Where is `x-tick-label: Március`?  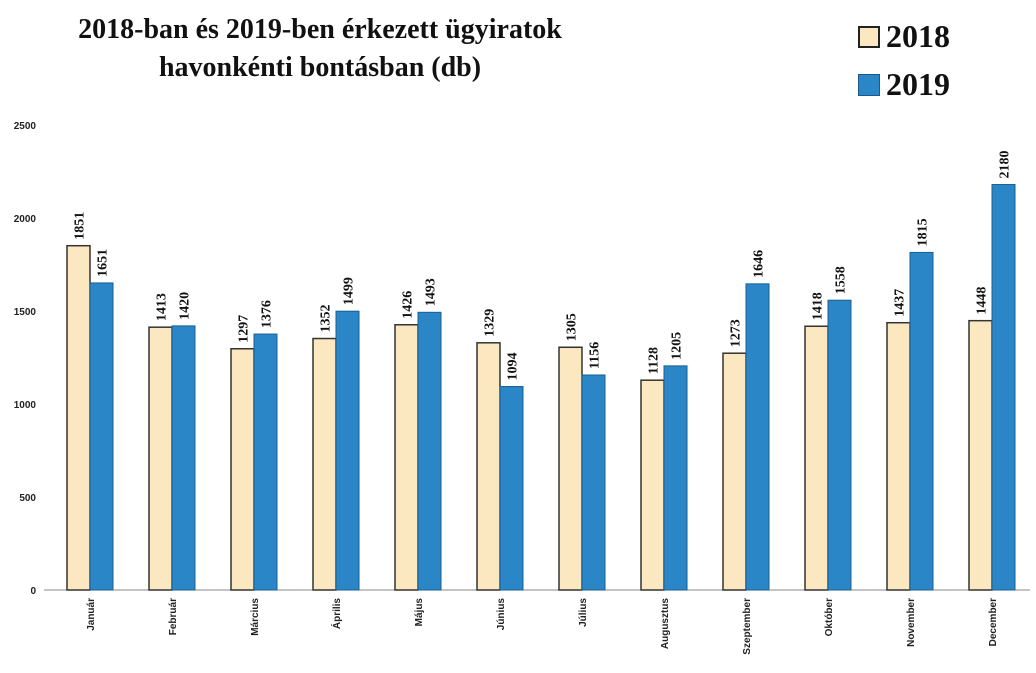
x-tick-label: Március is located at coordinates (255, 617).